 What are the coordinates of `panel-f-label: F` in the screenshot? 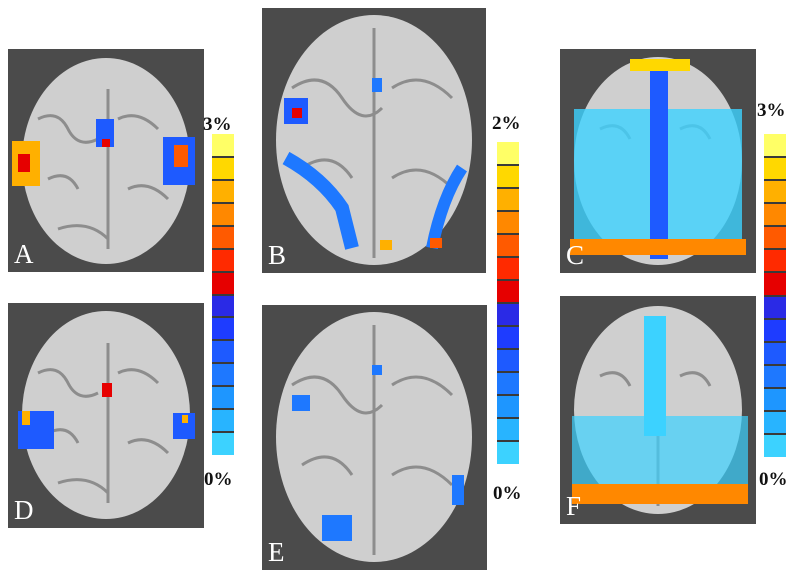 It's located at (574, 506).